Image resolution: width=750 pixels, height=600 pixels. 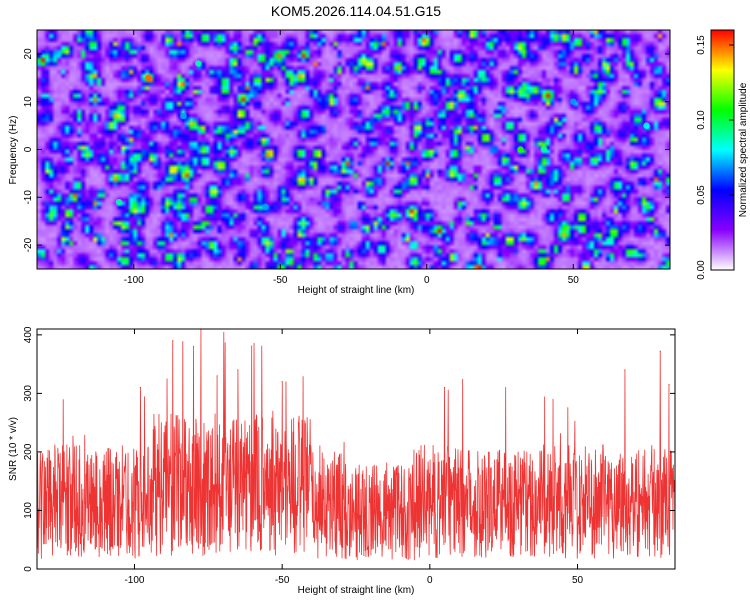 I want to click on colorbar-ticks: 0.00 0.05 0.10 0.15, so click(x=715, y=157).